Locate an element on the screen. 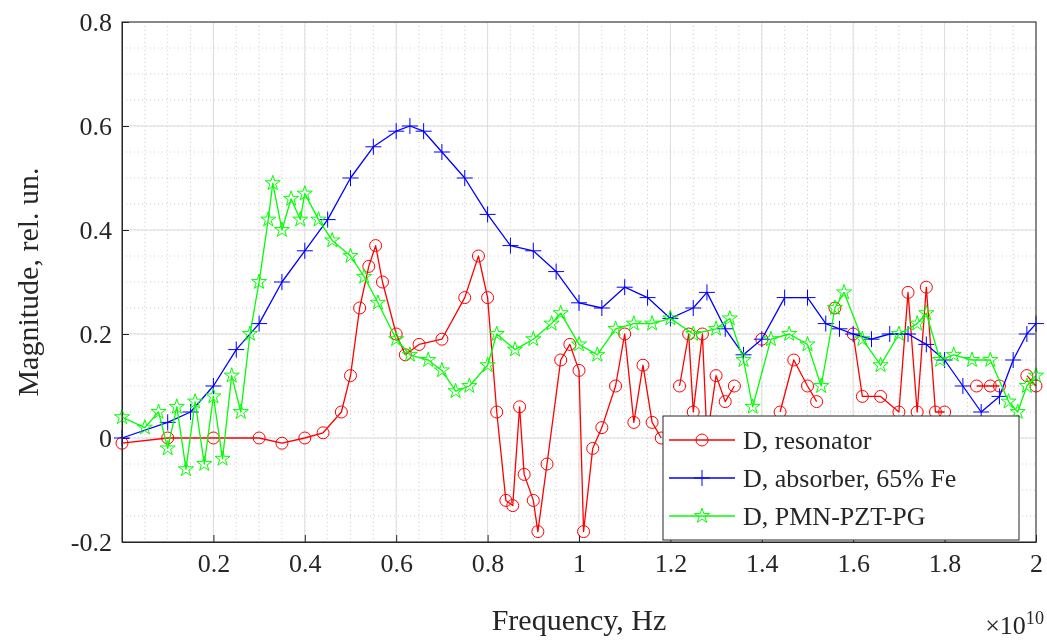 The width and height of the screenshot is (1047, 641). x-tick-label: 0.6 is located at coordinates (396, 564).